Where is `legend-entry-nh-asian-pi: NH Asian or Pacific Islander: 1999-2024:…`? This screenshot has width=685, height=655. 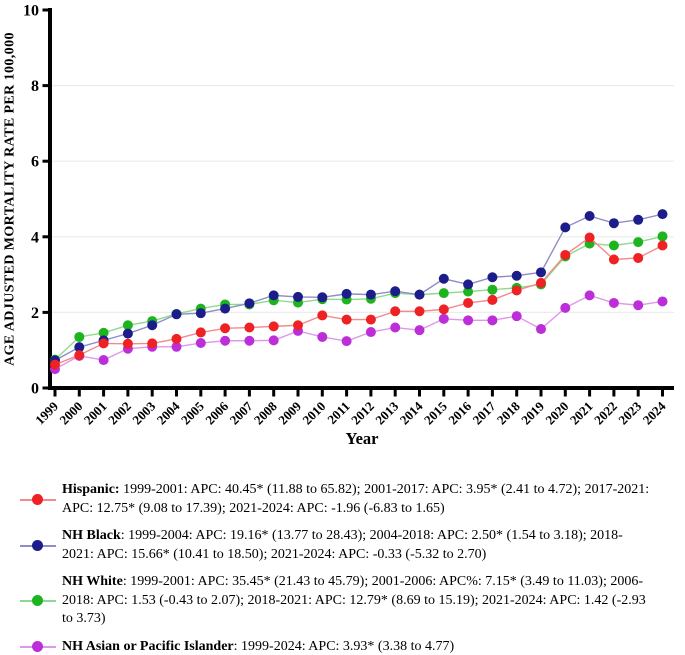
legend-entry-nh-asian-pi: NH Asian or Pacific Islander: 1999-2024:… is located at coordinates (344, 646).